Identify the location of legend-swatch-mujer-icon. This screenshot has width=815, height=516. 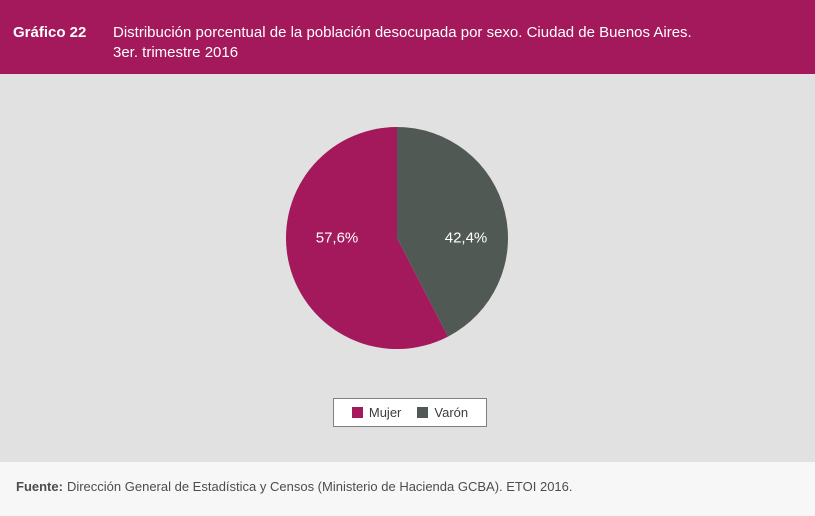
(357, 412).